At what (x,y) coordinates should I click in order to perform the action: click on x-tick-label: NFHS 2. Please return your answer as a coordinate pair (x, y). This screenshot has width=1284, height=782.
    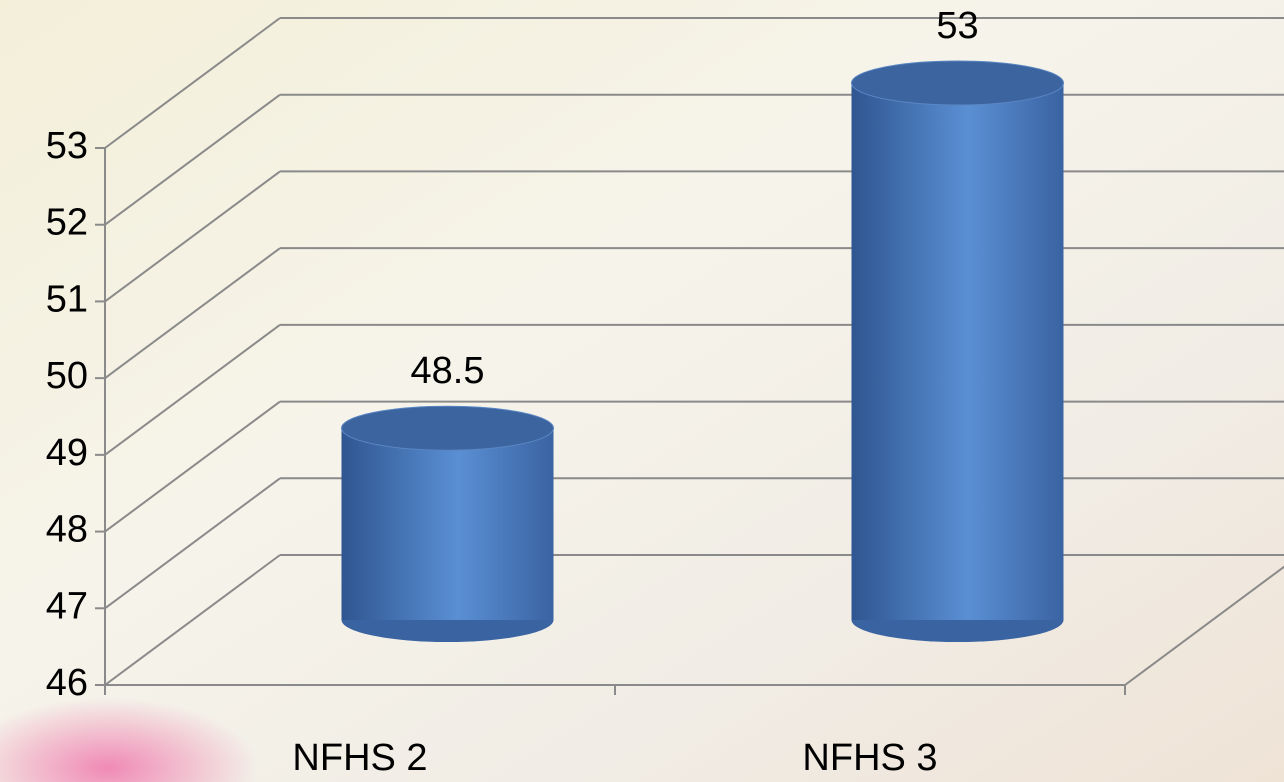
    Looking at the image, I should click on (359, 758).